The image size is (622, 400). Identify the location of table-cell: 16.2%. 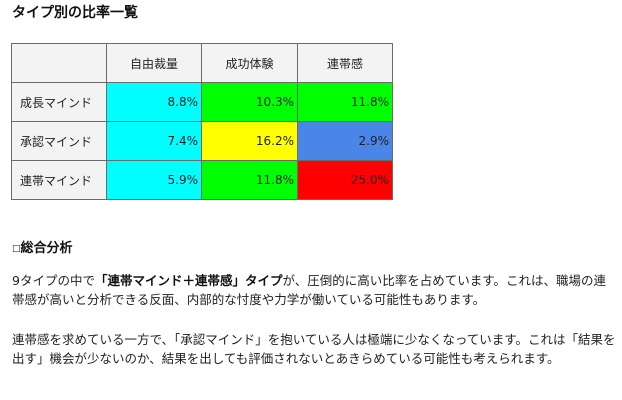
(249, 141).